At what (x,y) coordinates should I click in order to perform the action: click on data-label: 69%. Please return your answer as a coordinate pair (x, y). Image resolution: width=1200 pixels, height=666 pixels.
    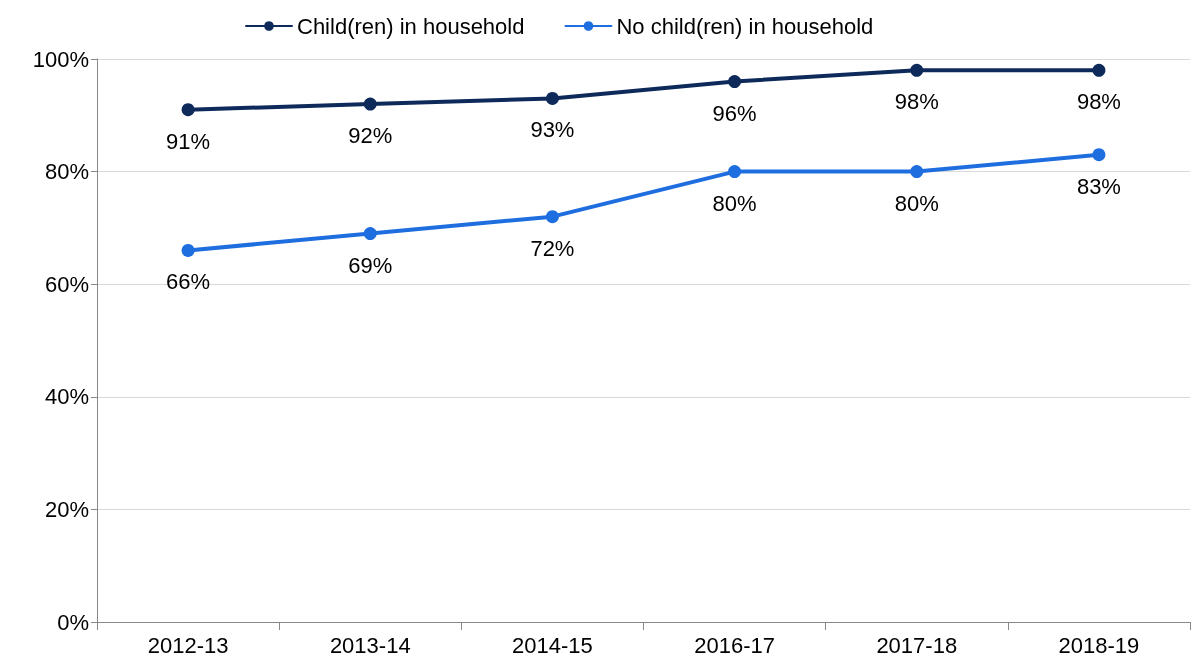
    Looking at the image, I should click on (370, 265).